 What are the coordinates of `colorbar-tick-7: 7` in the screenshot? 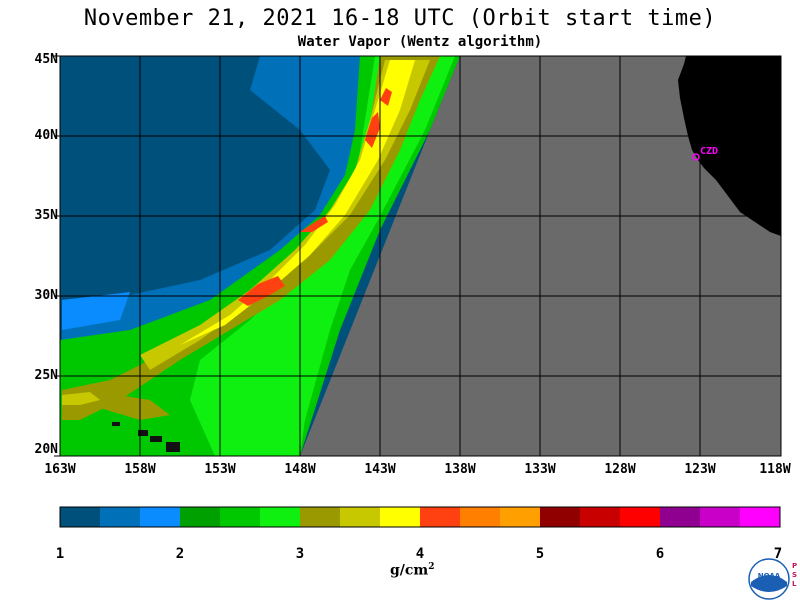 It's located at (778, 554).